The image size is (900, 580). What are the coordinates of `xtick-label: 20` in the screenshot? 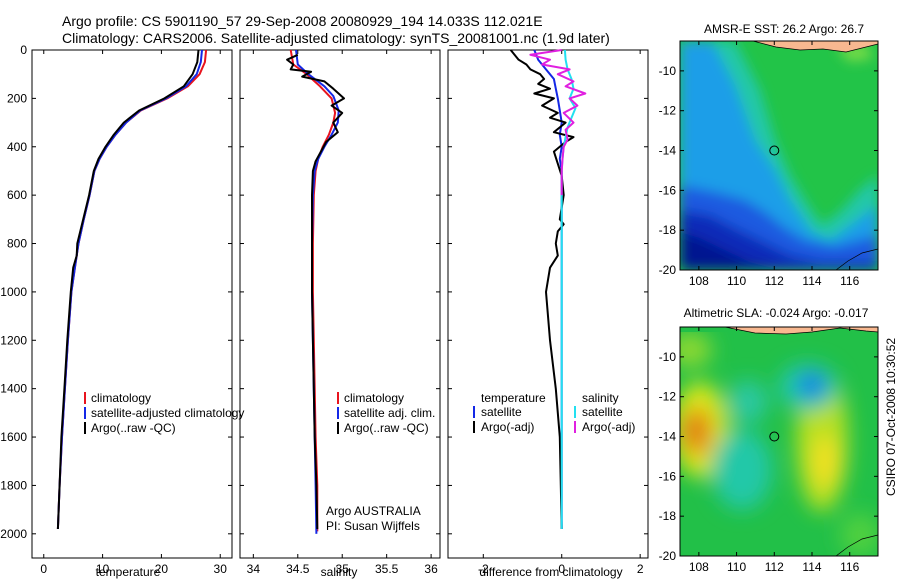 It's located at (162, 569).